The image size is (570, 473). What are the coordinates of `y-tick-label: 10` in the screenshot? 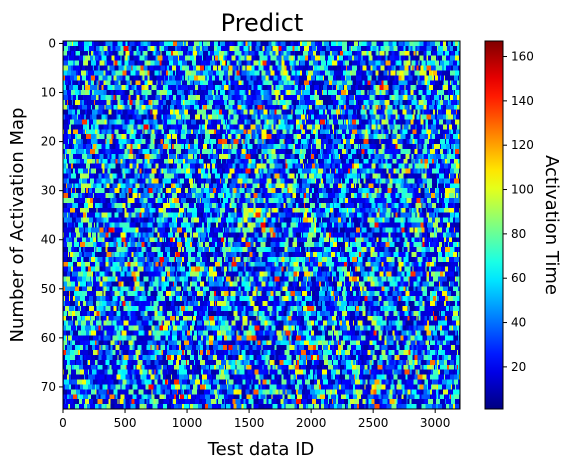 It's located at (48, 93).